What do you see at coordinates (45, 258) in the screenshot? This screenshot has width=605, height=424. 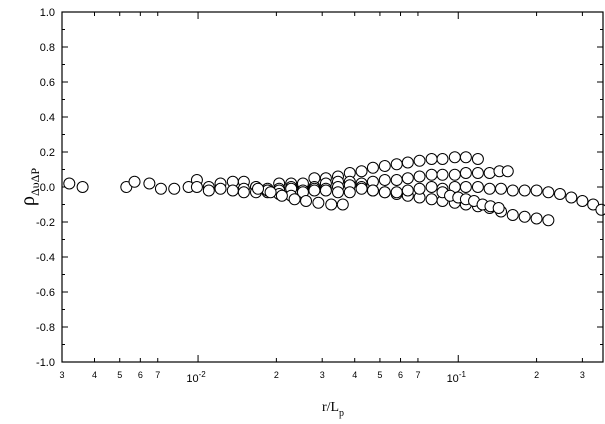 I see `y-tick-label: -0.4` at bounding box center [45, 258].